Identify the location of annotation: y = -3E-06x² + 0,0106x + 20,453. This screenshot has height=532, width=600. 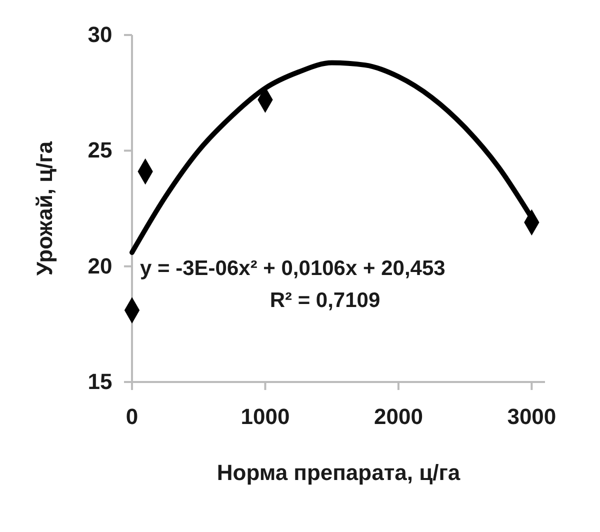
(293, 268).